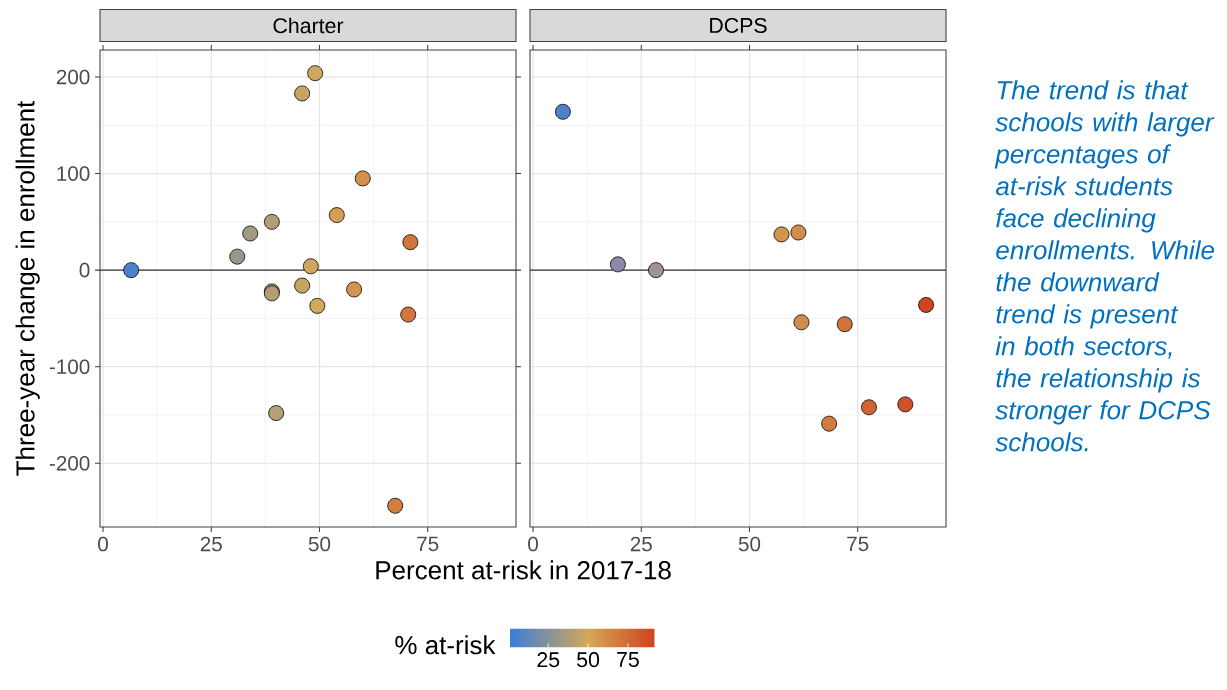 The width and height of the screenshot is (1227, 690). I want to click on color-bar-label: 75, so click(628, 659).